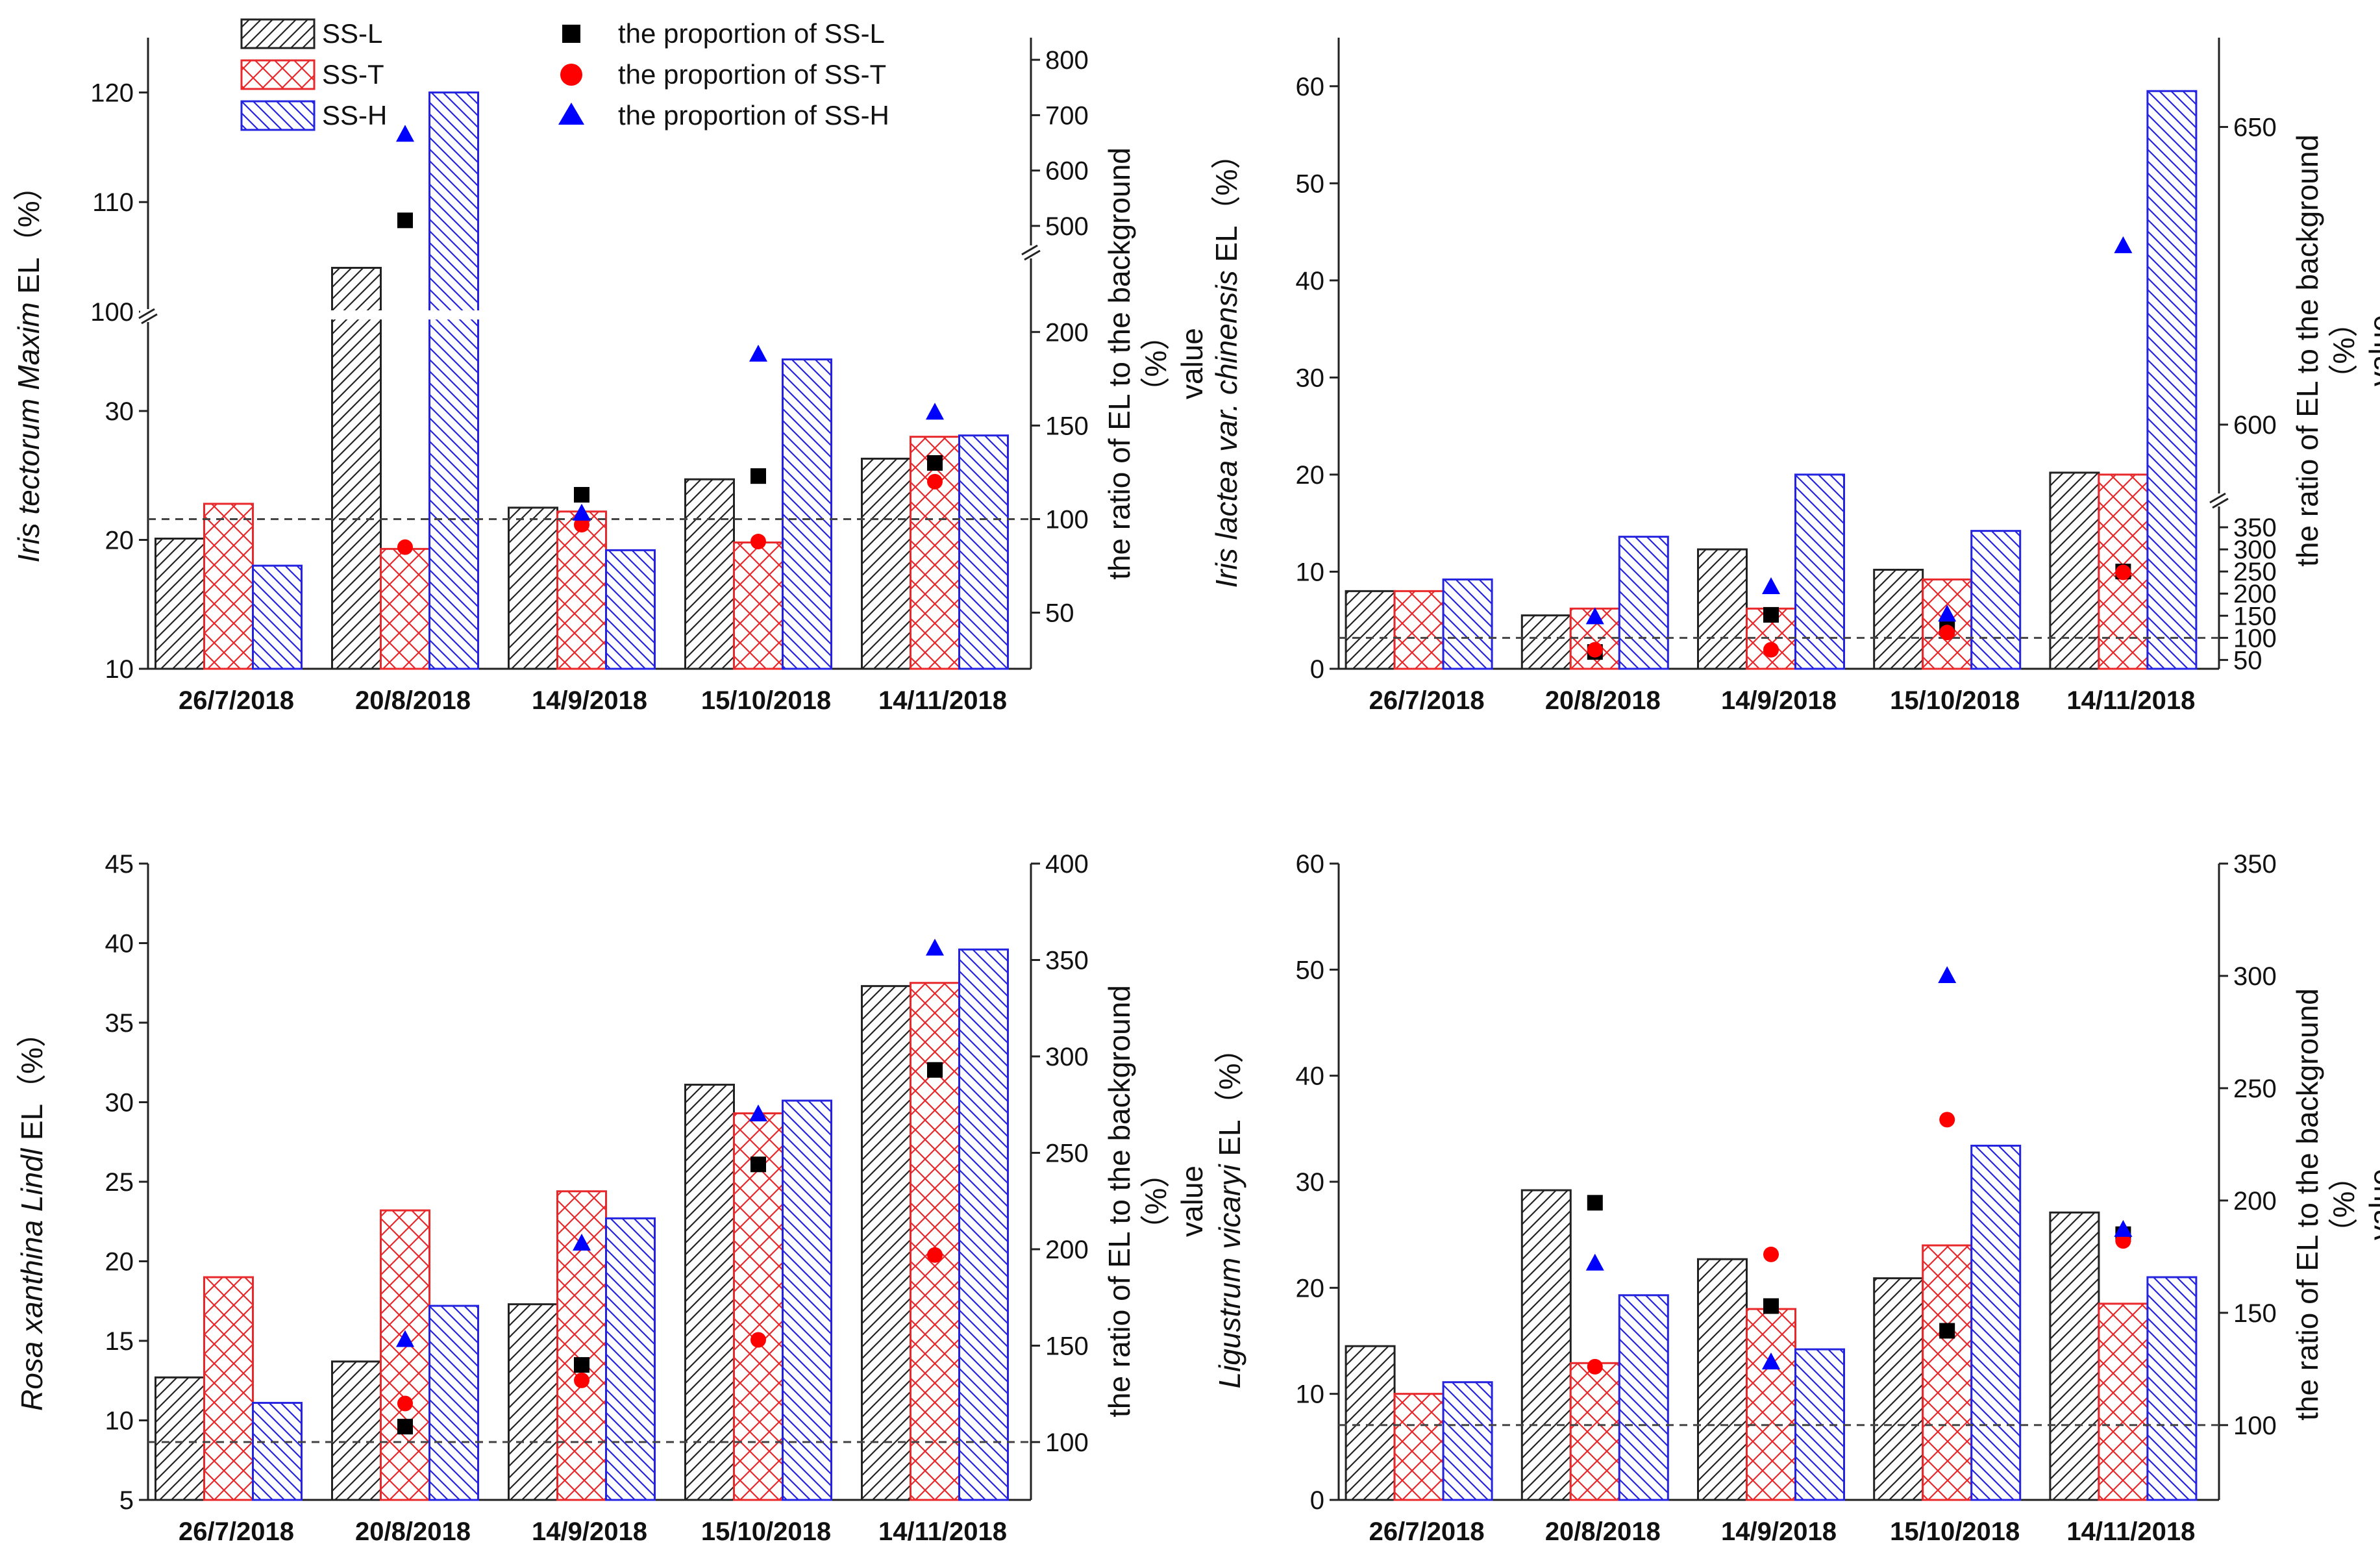 This screenshot has height=1559, width=2380. What do you see at coordinates (119, 541) in the screenshot?
I see `y-tick-label: 20` at bounding box center [119, 541].